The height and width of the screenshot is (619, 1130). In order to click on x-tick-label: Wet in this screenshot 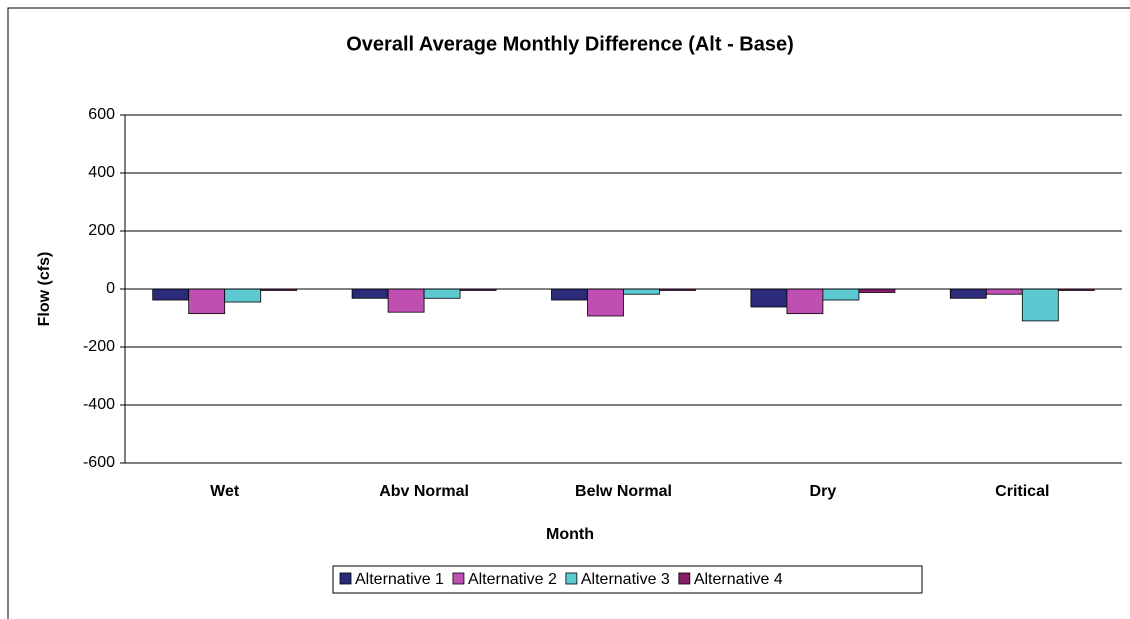, I will do `click(225, 491)`.